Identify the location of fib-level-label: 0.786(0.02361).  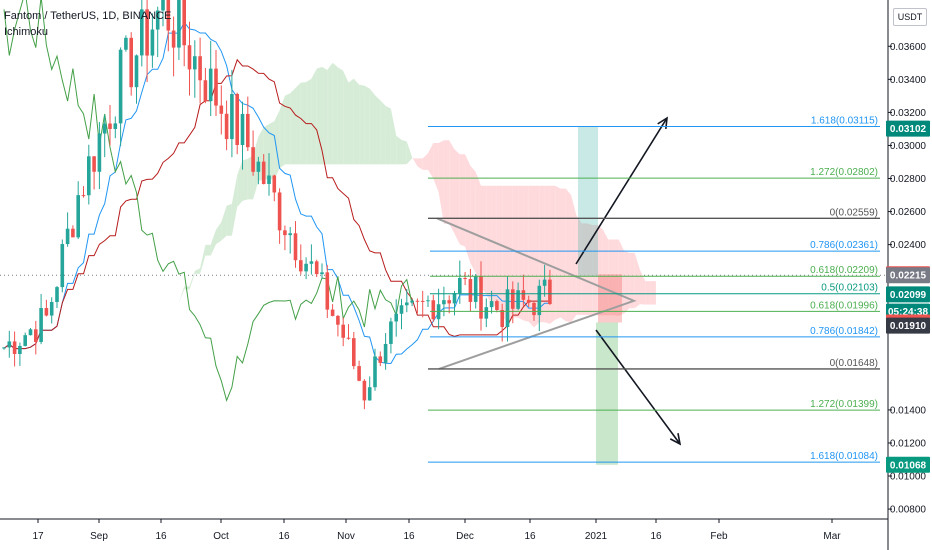
(844, 245).